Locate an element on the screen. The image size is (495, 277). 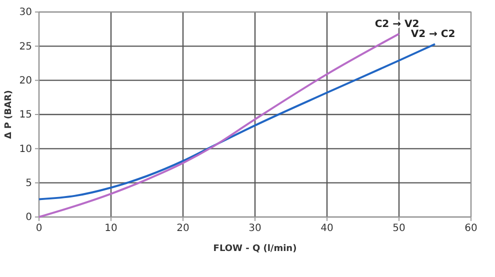
y-tick-label: 5 is located at coordinates (29, 184).